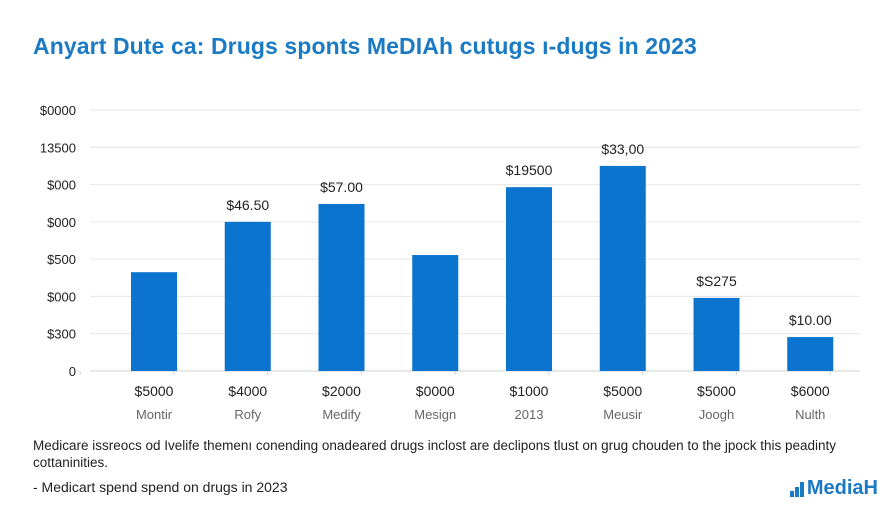  What do you see at coordinates (72, 371) in the screenshot?
I see `y-tick-label: 0` at bounding box center [72, 371].